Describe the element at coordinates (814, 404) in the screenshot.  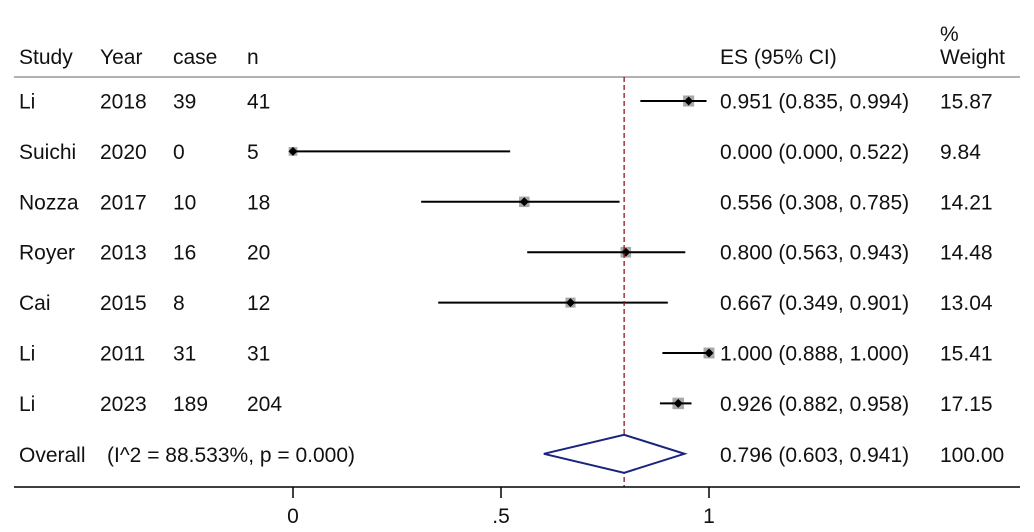
I see `study-es-text: 0.926 (0.882, 0.958)` at that location.